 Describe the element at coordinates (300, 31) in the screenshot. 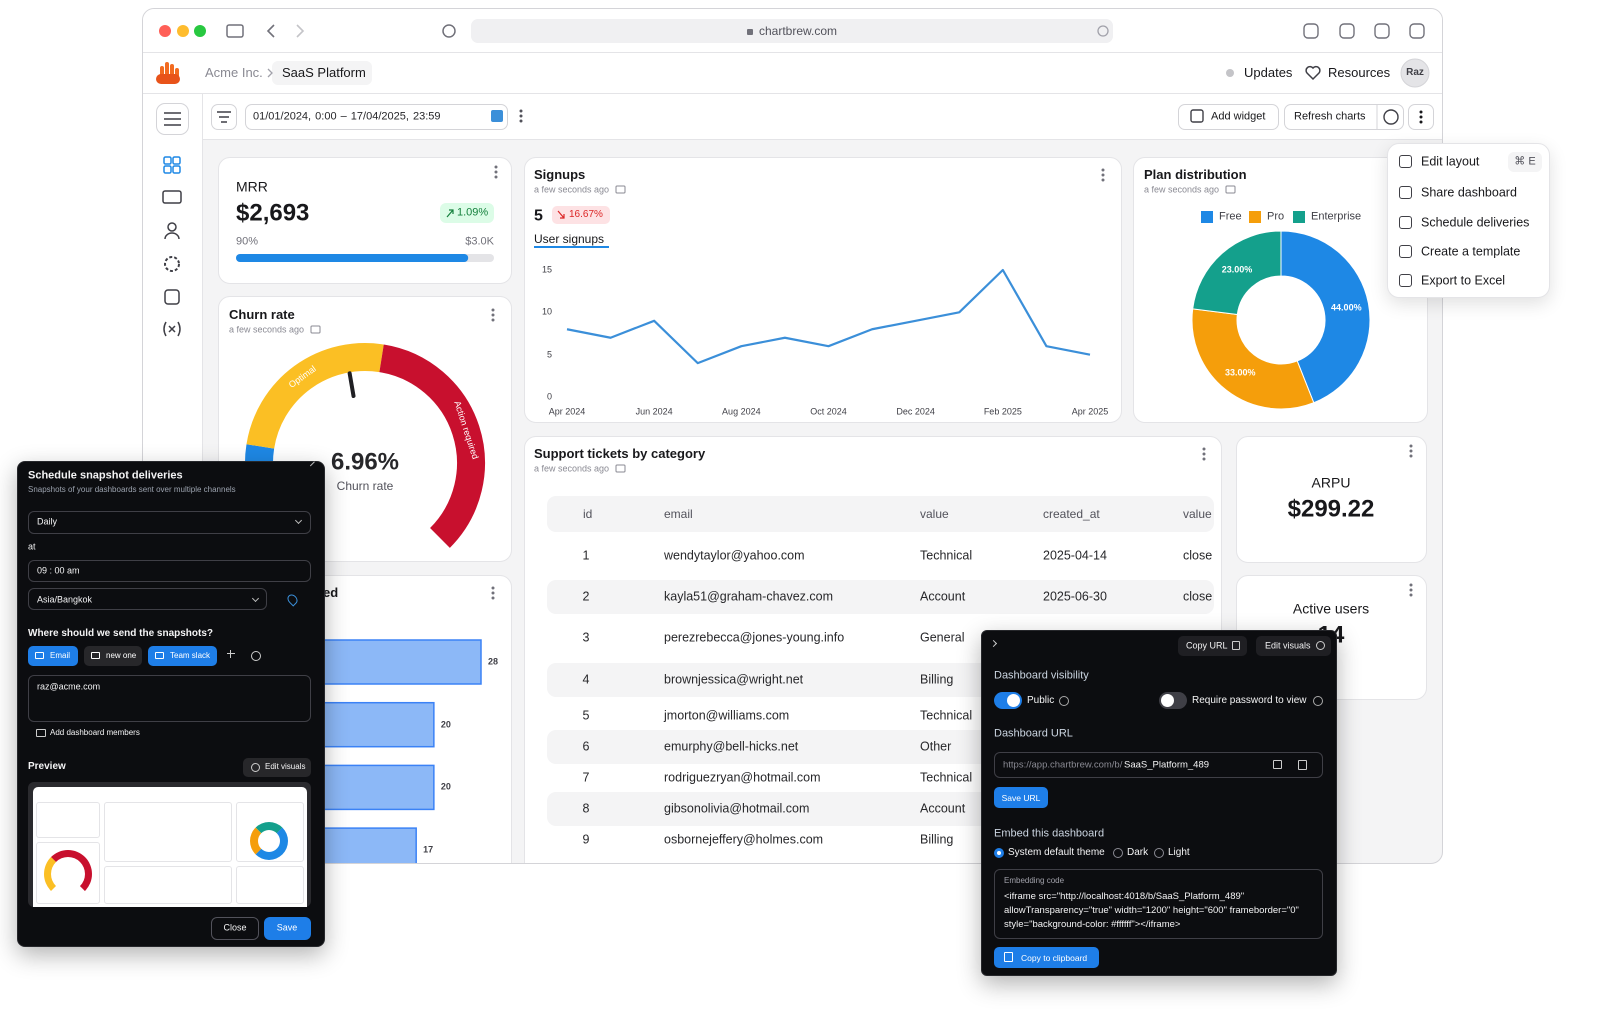

I see `forward-icon` at that location.